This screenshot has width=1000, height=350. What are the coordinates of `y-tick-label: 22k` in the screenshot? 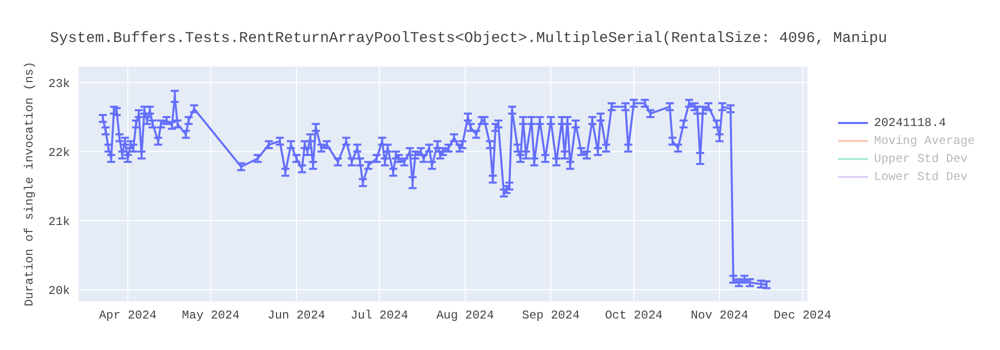 It's located at (59, 153).